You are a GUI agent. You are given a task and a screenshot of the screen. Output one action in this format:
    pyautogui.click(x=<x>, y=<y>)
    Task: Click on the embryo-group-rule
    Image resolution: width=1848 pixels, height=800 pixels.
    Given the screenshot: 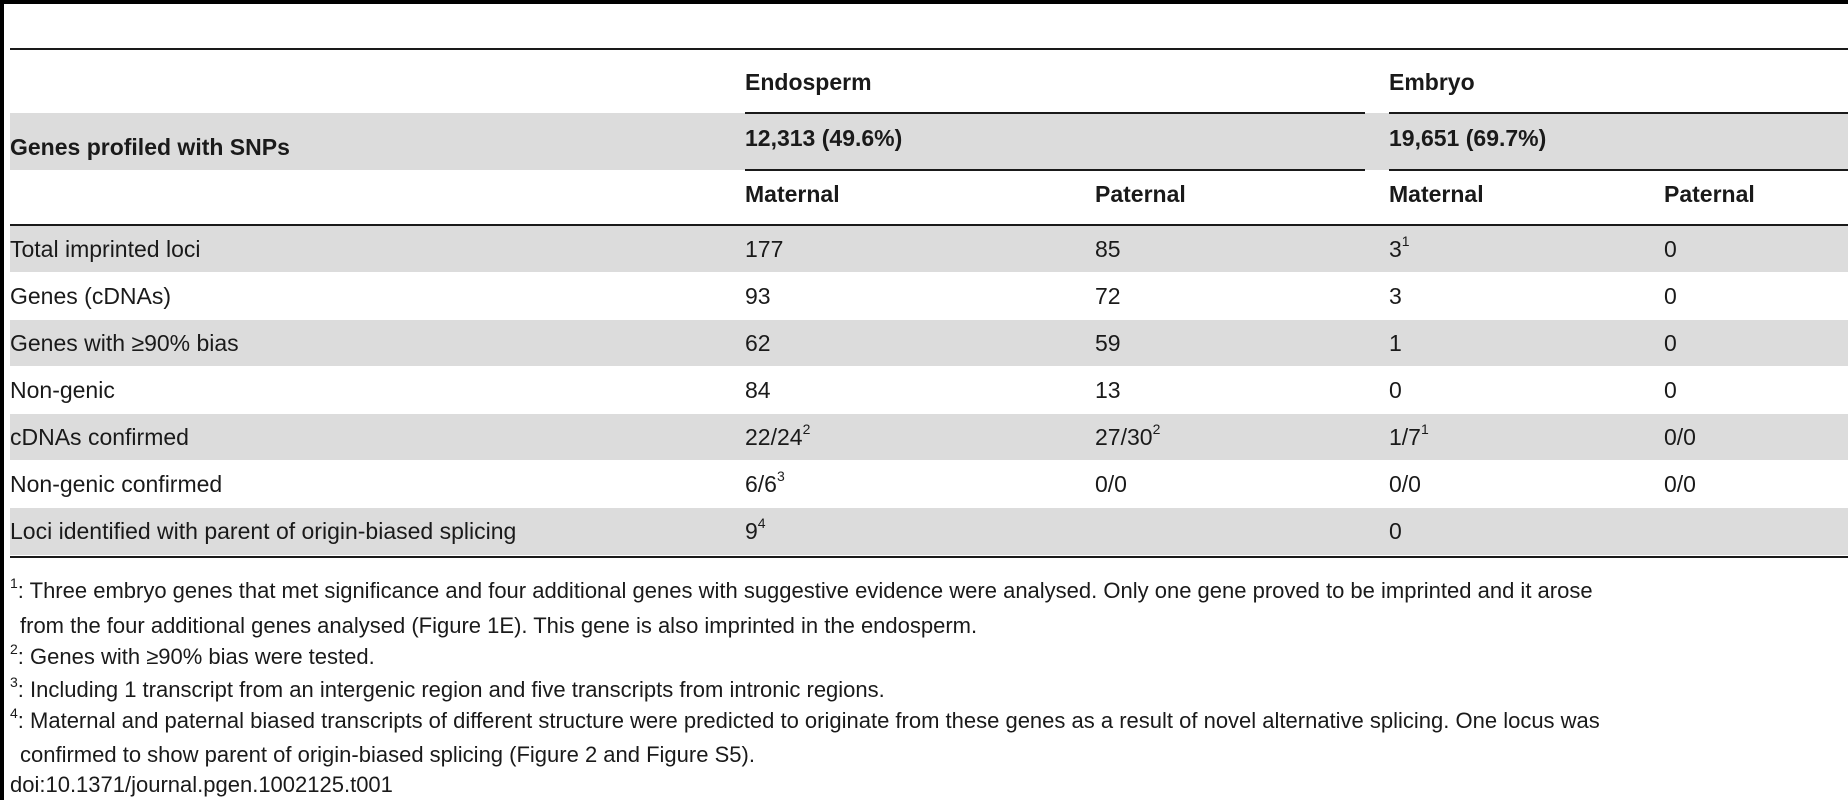 What is the action you would take?
    pyautogui.click(x=1618, y=113)
    